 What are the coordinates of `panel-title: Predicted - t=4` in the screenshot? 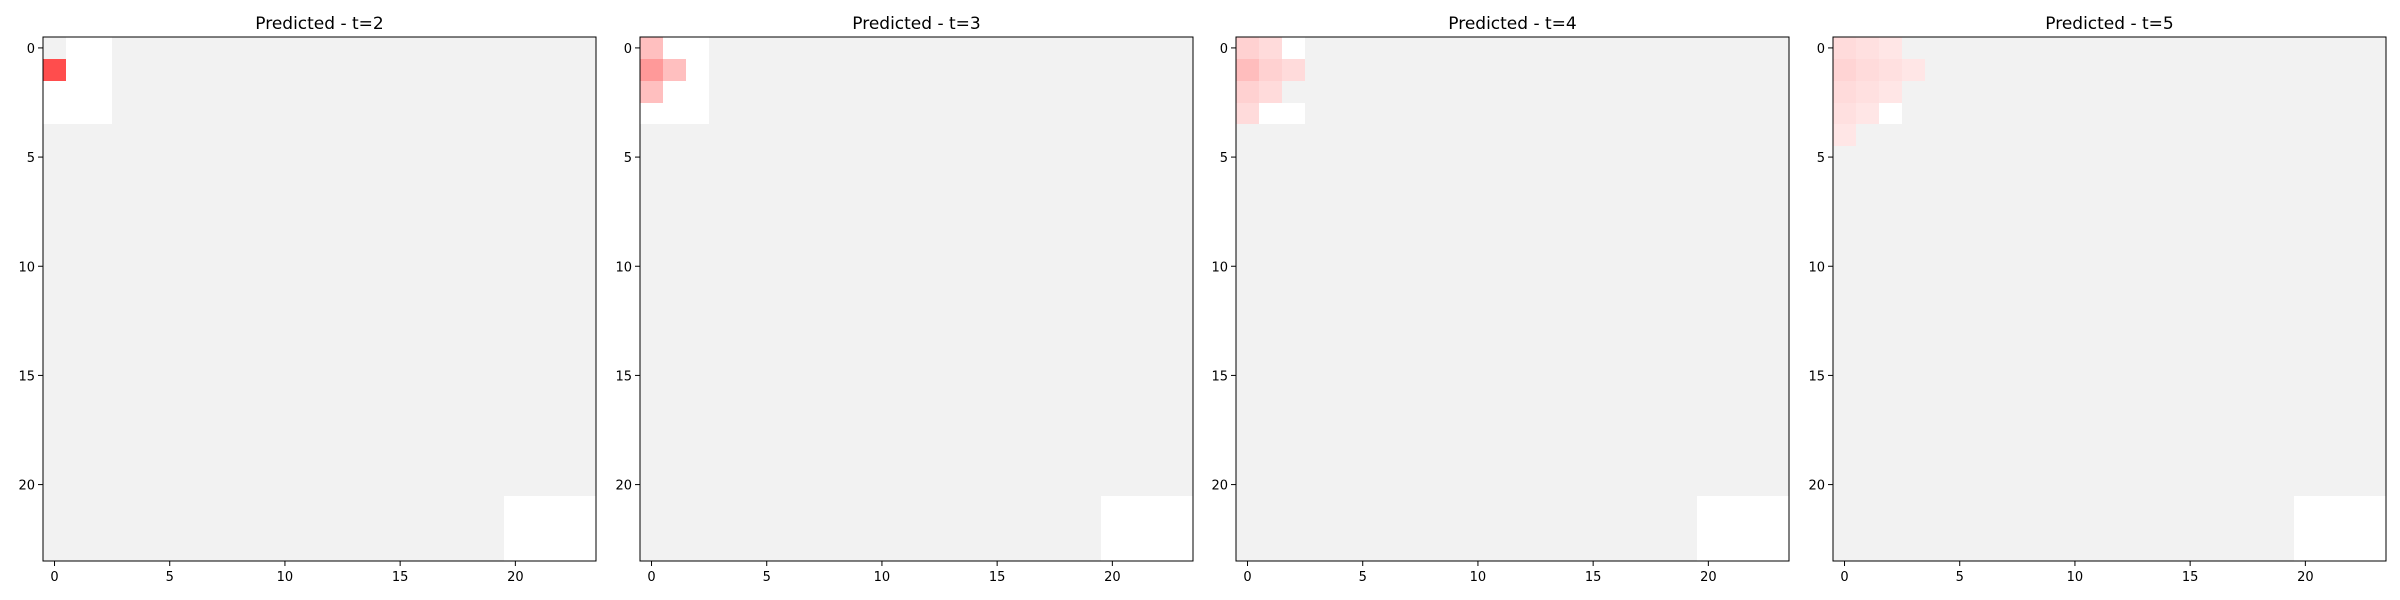 It's located at (1512, 24).